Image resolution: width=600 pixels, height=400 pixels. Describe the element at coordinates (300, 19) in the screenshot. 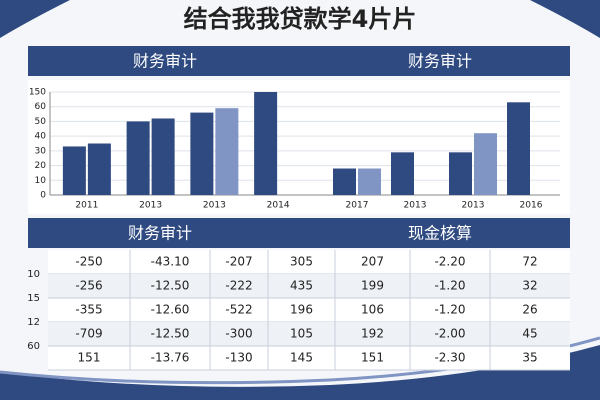

I see `page-title: 结合我我贷款学4片片` at that location.